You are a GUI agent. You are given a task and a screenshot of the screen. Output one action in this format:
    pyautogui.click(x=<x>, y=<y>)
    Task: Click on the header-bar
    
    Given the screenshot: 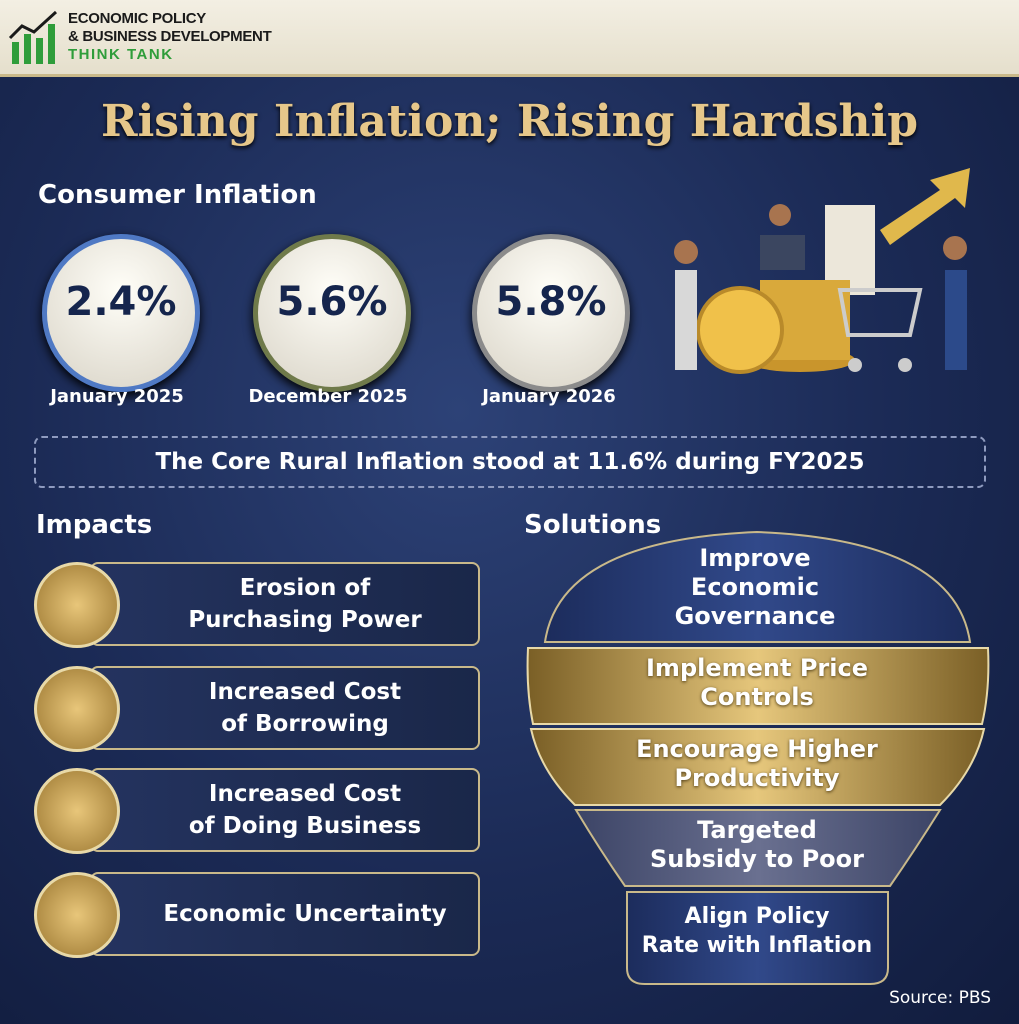 What is the action you would take?
    pyautogui.click(x=509, y=38)
    